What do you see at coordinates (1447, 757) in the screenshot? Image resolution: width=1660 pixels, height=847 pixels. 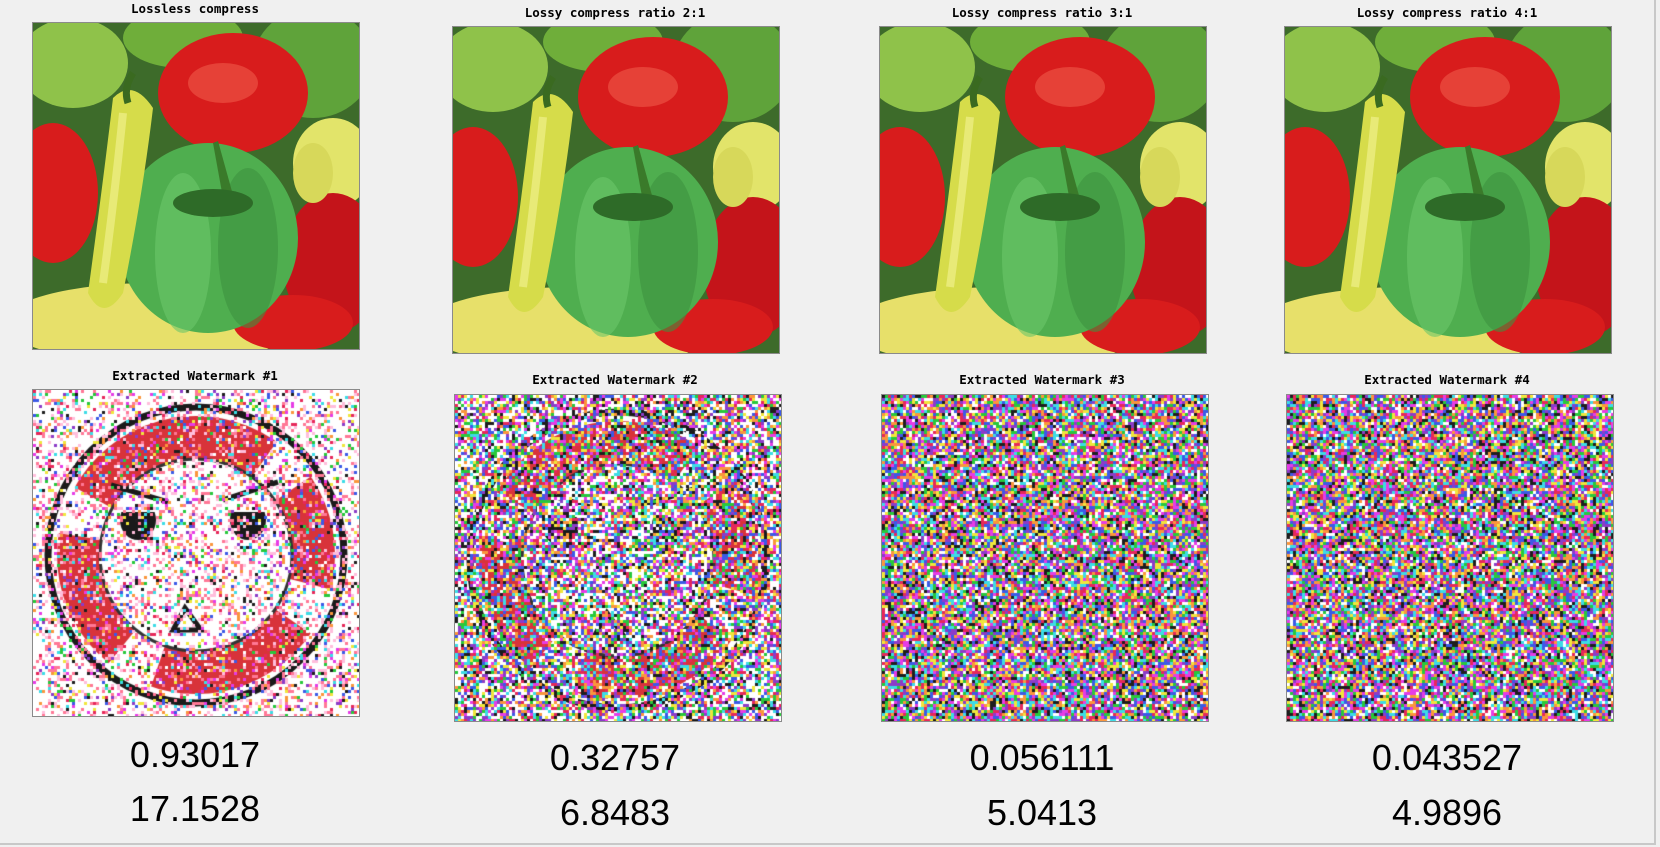 I see `metric-a-4: 0.043527` at bounding box center [1447, 757].